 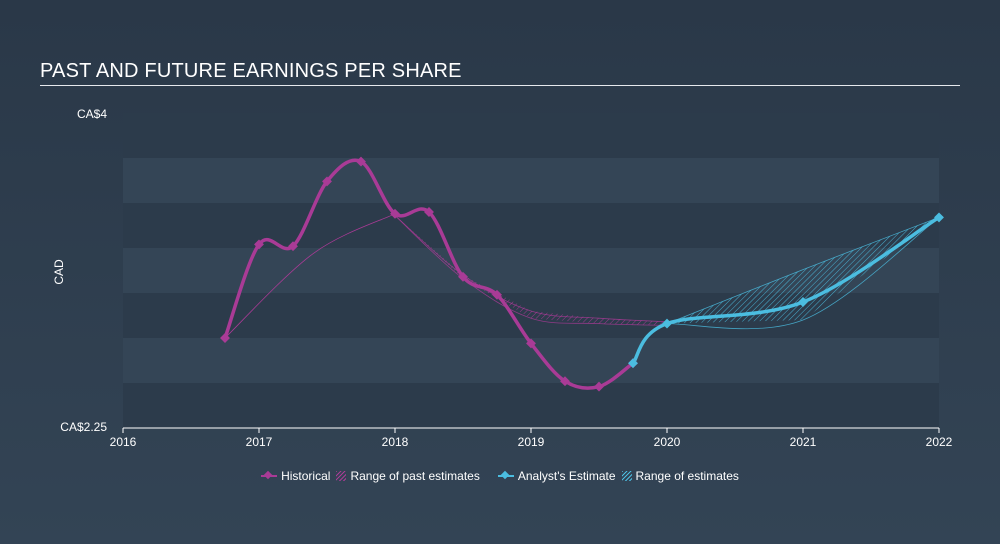 What do you see at coordinates (251, 71) in the screenshot?
I see `chart-title: PAST AND FUTURE EARNINGS PER SHARE` at bounding box center [251, 71].